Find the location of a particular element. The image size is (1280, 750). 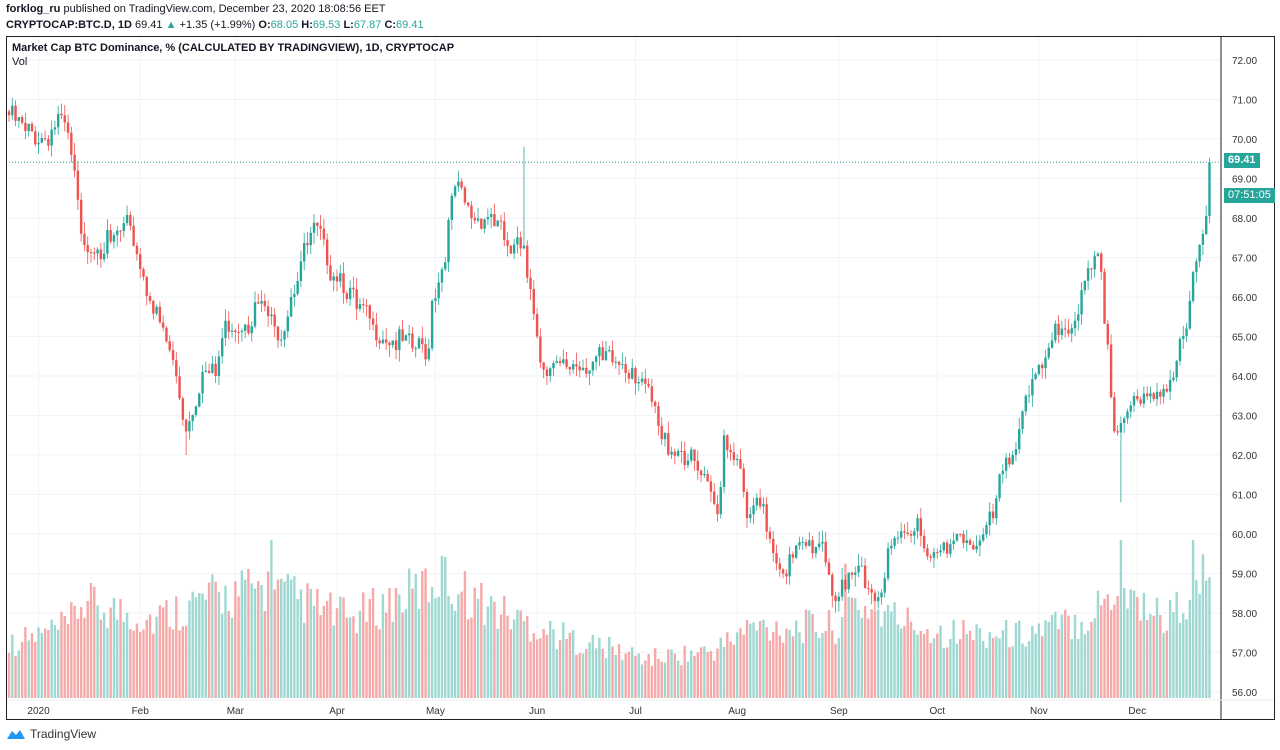

y-tick-label: 72.00 is located at coordinates (1244, 61).